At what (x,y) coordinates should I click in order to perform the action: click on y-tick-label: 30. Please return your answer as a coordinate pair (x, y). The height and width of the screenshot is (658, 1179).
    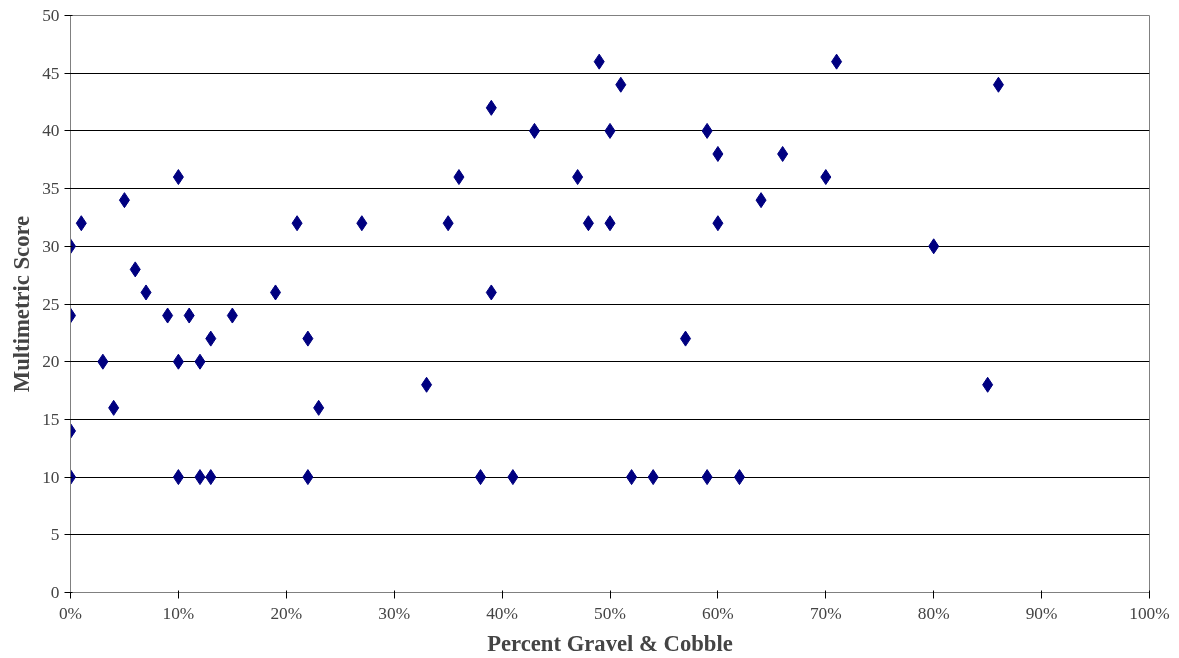
    Looking at the image, I should click on (51, 246).